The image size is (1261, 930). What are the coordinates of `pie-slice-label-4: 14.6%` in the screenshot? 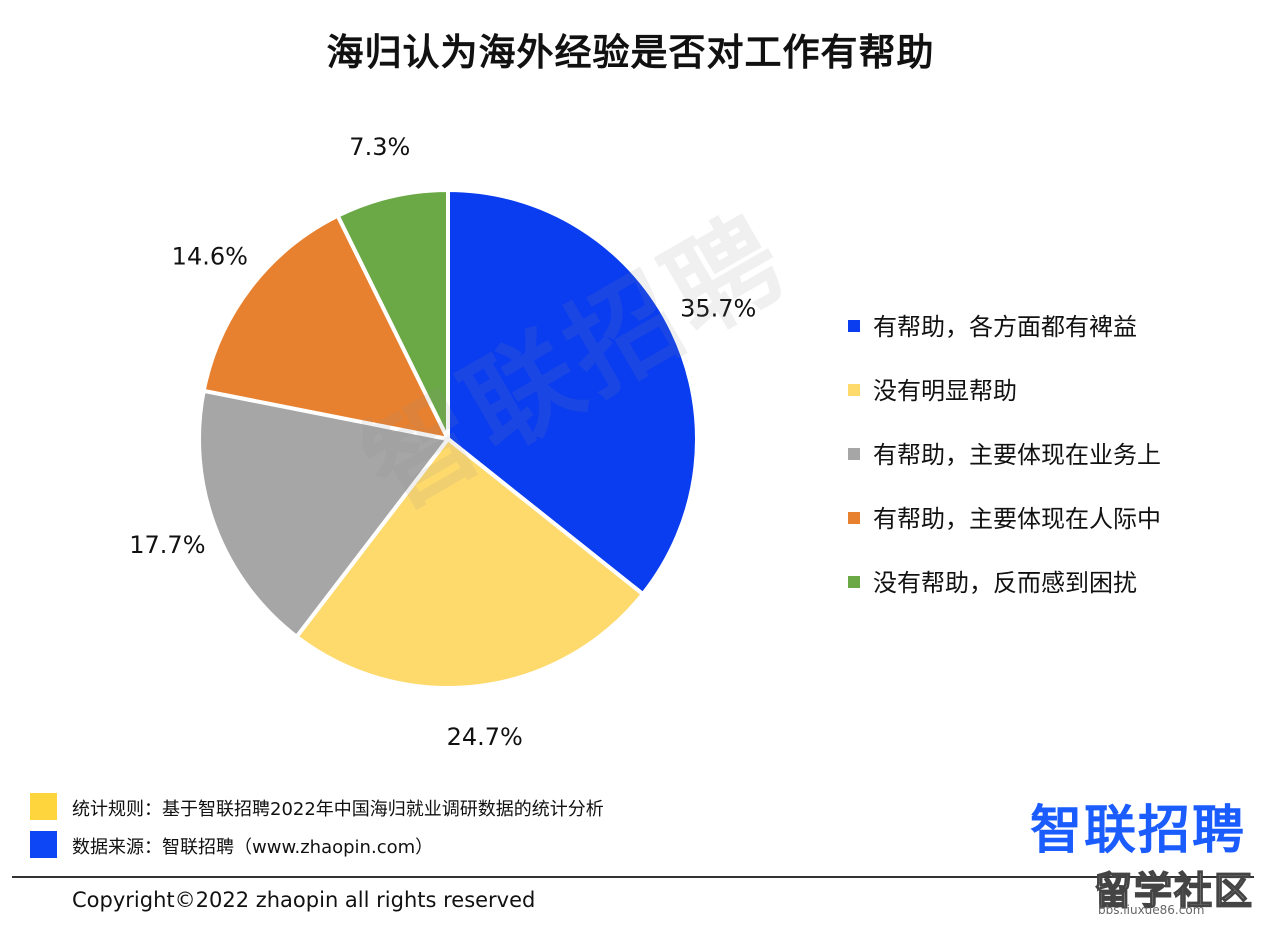 It's located at (210, 257).